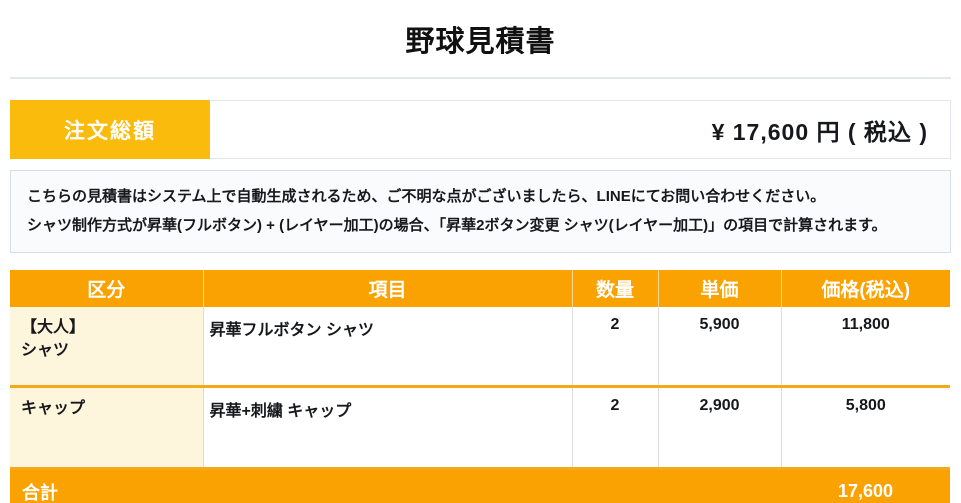 This screenshot has height=503, width=961. Describe the element at coordinates (865, 485) in the screenshot. I see `total-value: 17,600` at that location.